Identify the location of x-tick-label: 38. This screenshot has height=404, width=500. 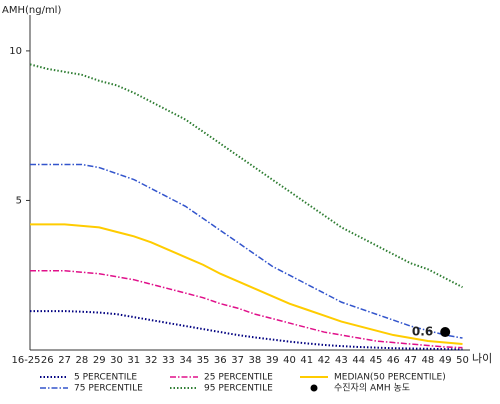
(255, 360).